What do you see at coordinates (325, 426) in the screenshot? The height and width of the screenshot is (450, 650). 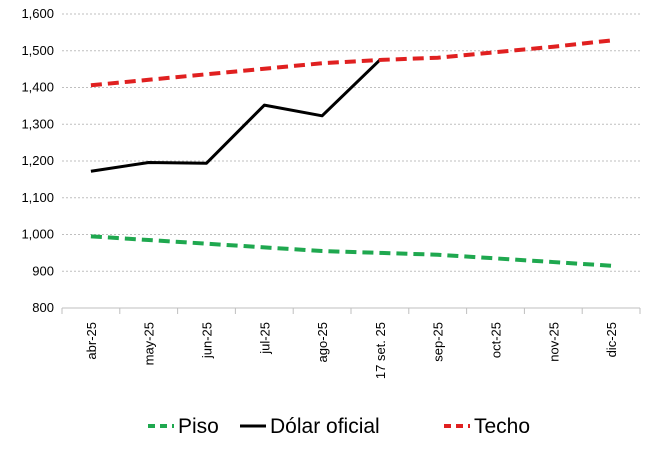 I see `legend-label: Dólar oficial` at bounding box center [325, 426].